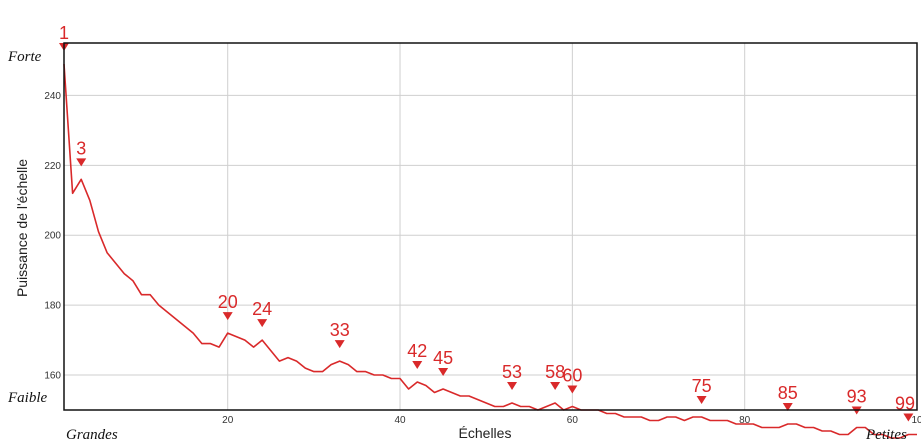 The width and height of the screenshot is (921, 442). What do you see at coordinates (228, 302) in the screenshot?
I see `peak-label: 20` at bounding box center [228, 302].